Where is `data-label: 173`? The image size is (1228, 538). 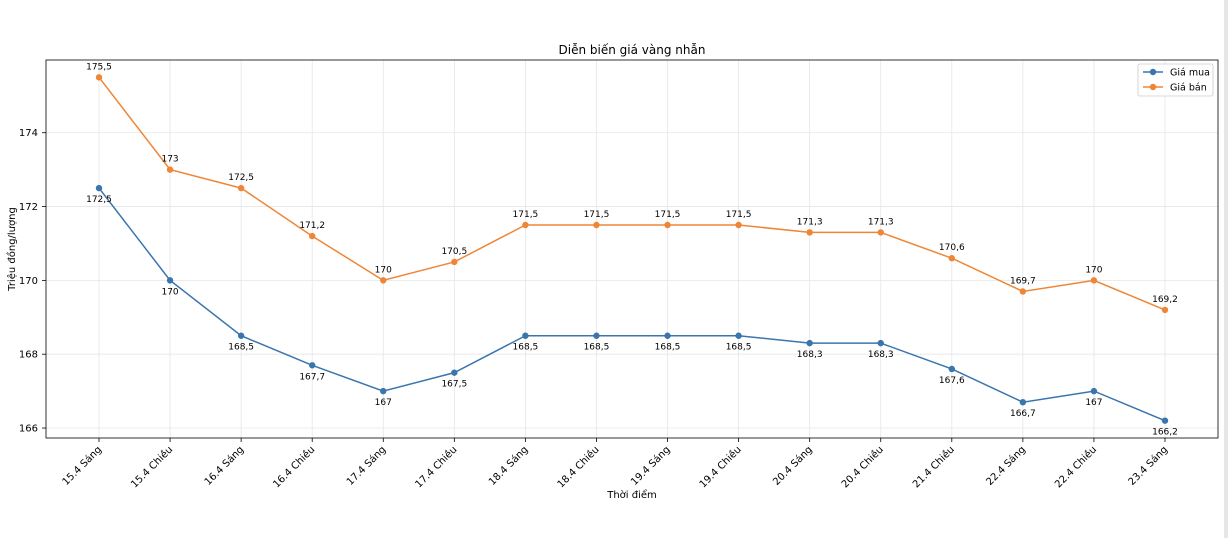 data-label: 173 is located at coordinates (169, 160).